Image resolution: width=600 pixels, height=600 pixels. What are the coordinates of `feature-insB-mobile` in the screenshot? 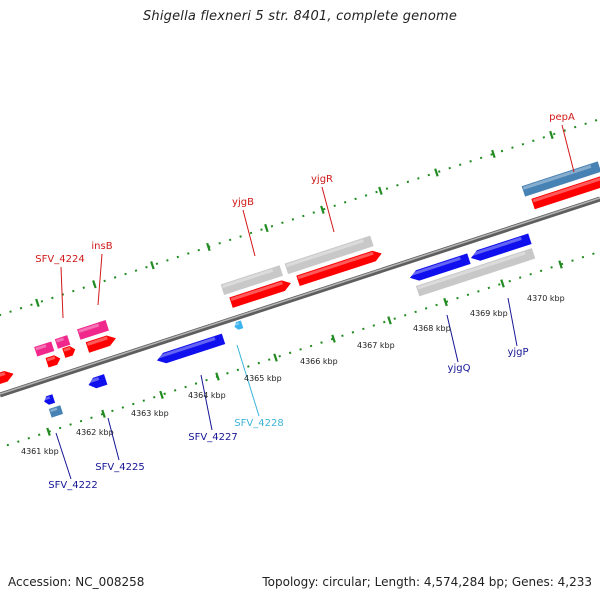 It's located at (93, 330).